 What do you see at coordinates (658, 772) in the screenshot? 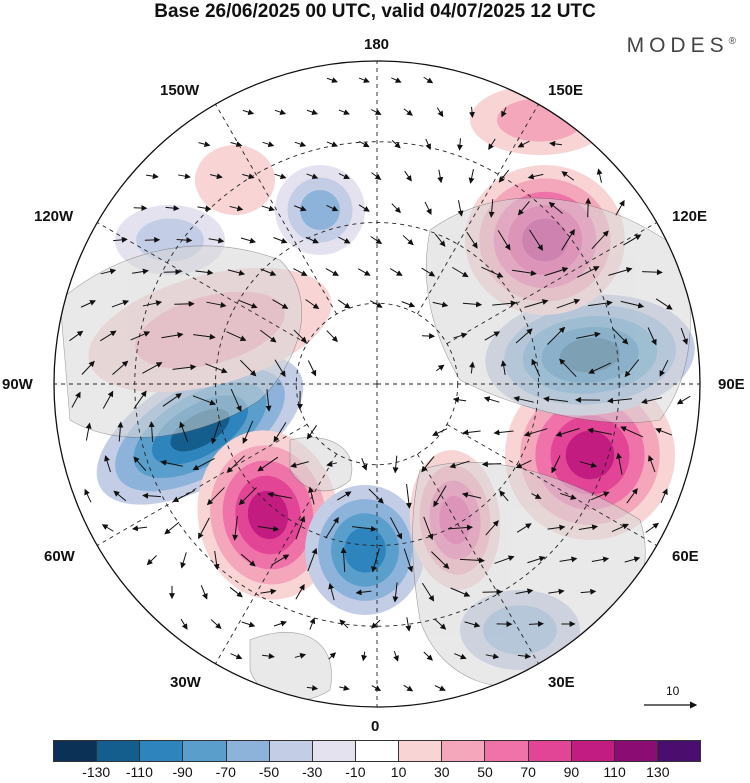
I see `colorbar-tick-label: 130` at bounding box center [658, 772].